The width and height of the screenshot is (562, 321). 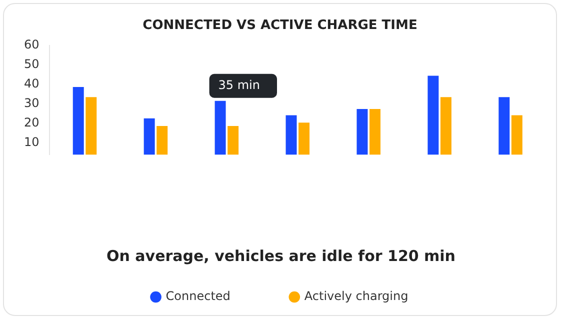 I want to click on y-tick-label: 10, so click(x=32, y=142).